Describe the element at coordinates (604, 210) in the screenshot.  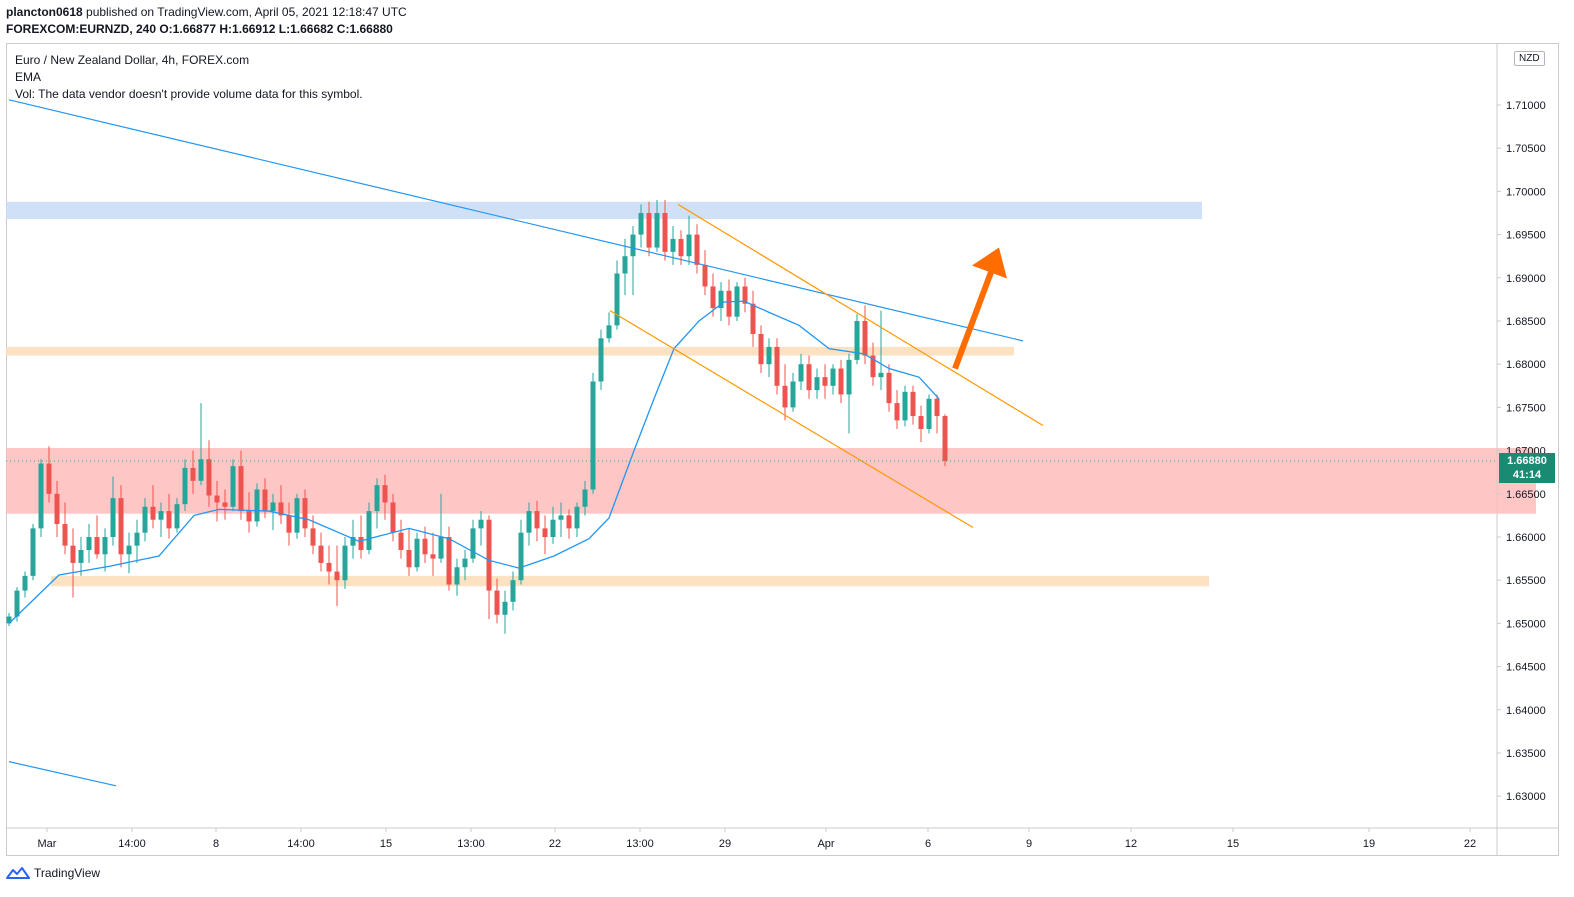
I see `zone-resistance-blue` at that location.